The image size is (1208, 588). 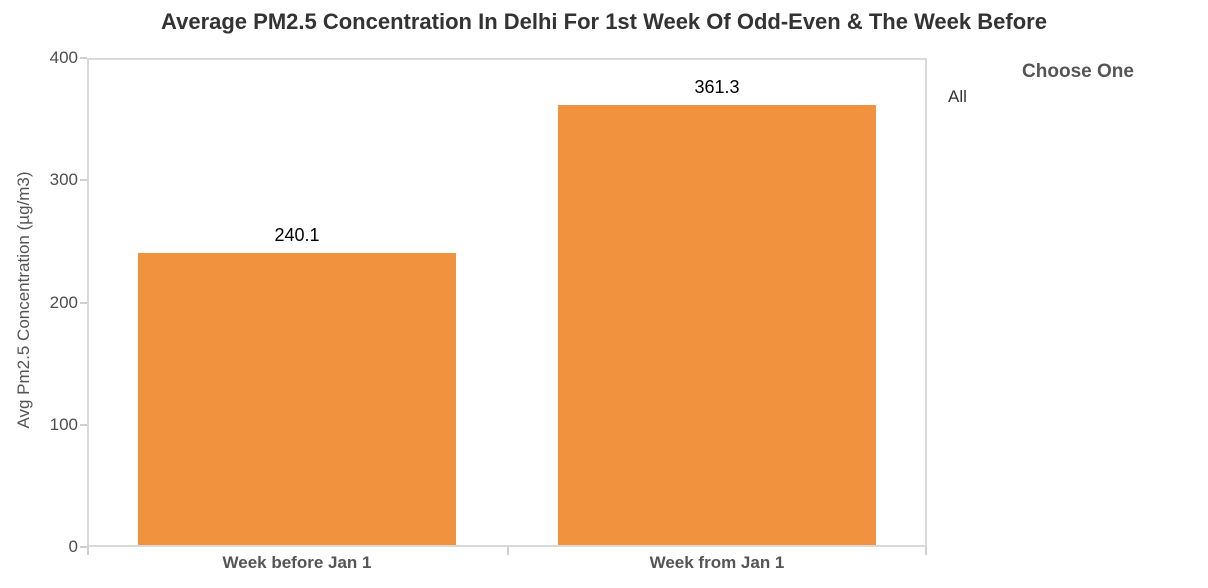 What do you see at coordinates (73, 546) in the screenshot?
I see `y-axis-tick-label: 0` at bounding box center [73, 546].